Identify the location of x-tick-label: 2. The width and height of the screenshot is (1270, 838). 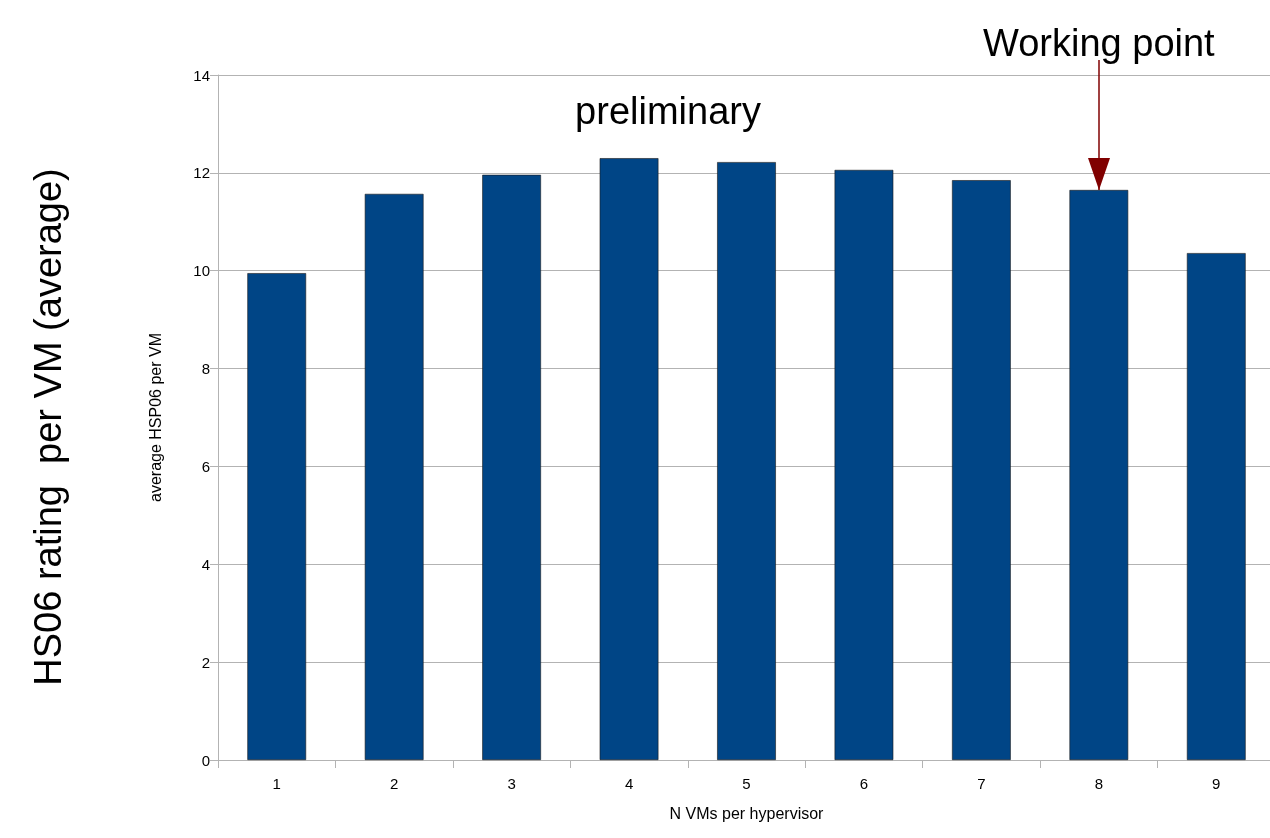
(394, 783).